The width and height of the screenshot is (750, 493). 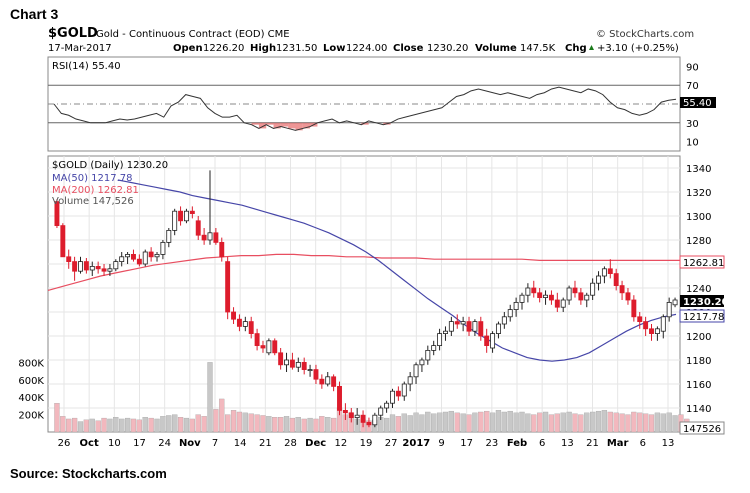 What do you see at coordinates (340, 443) in the screenshot?
I see `x-tick-label: 12` at bounding box center [340, 443].